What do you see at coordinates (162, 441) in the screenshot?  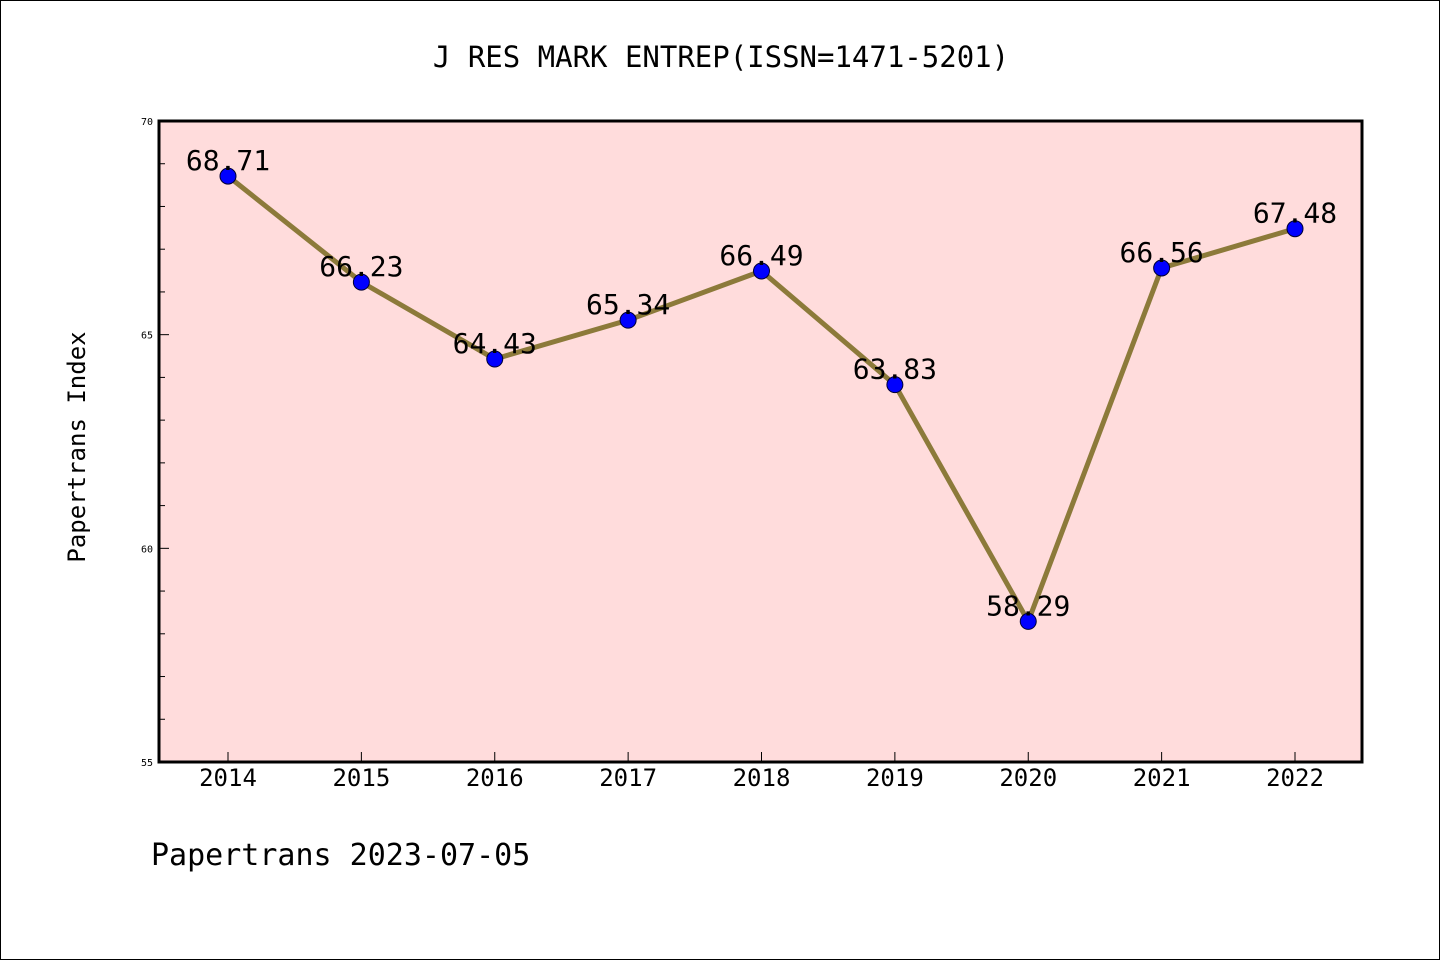 I see `y-minor-ticks` at bounding box center [162, 441].